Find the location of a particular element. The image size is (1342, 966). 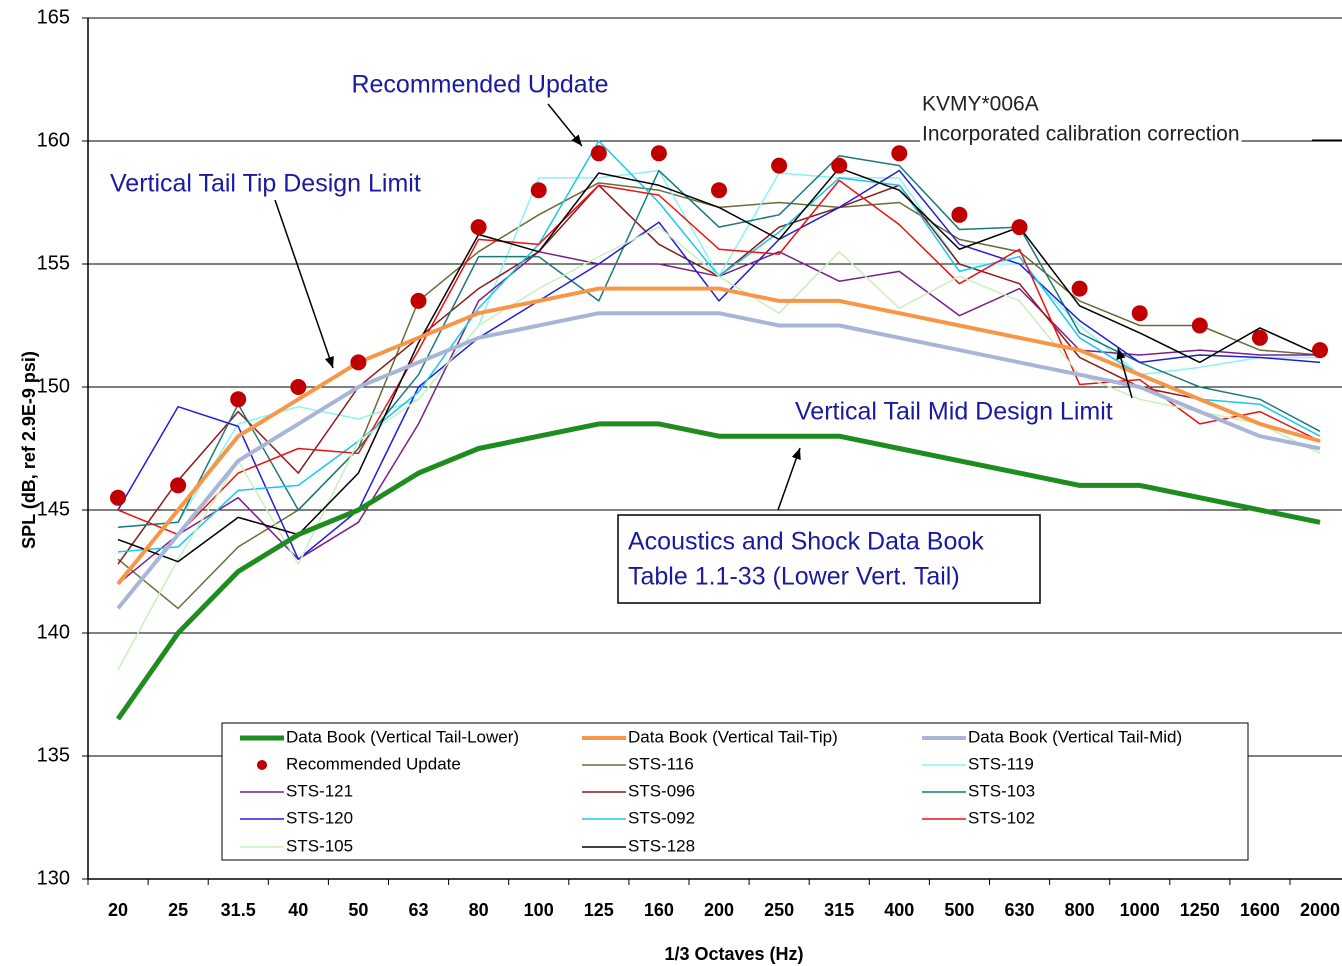

x-tick-label: 40 is located at coordinates (298, 910).